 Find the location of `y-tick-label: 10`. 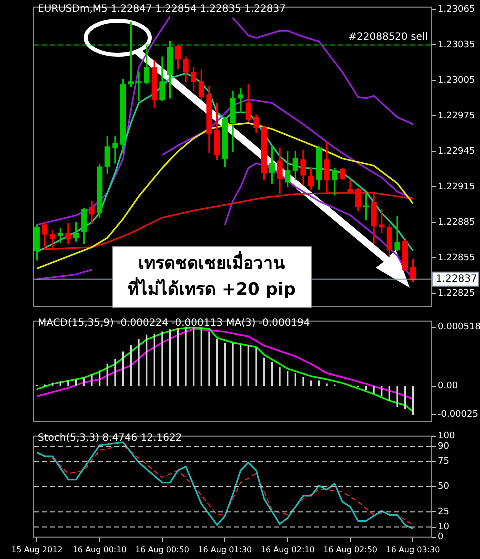

y-tick-label: 10 is located at coordinates (444, 527).